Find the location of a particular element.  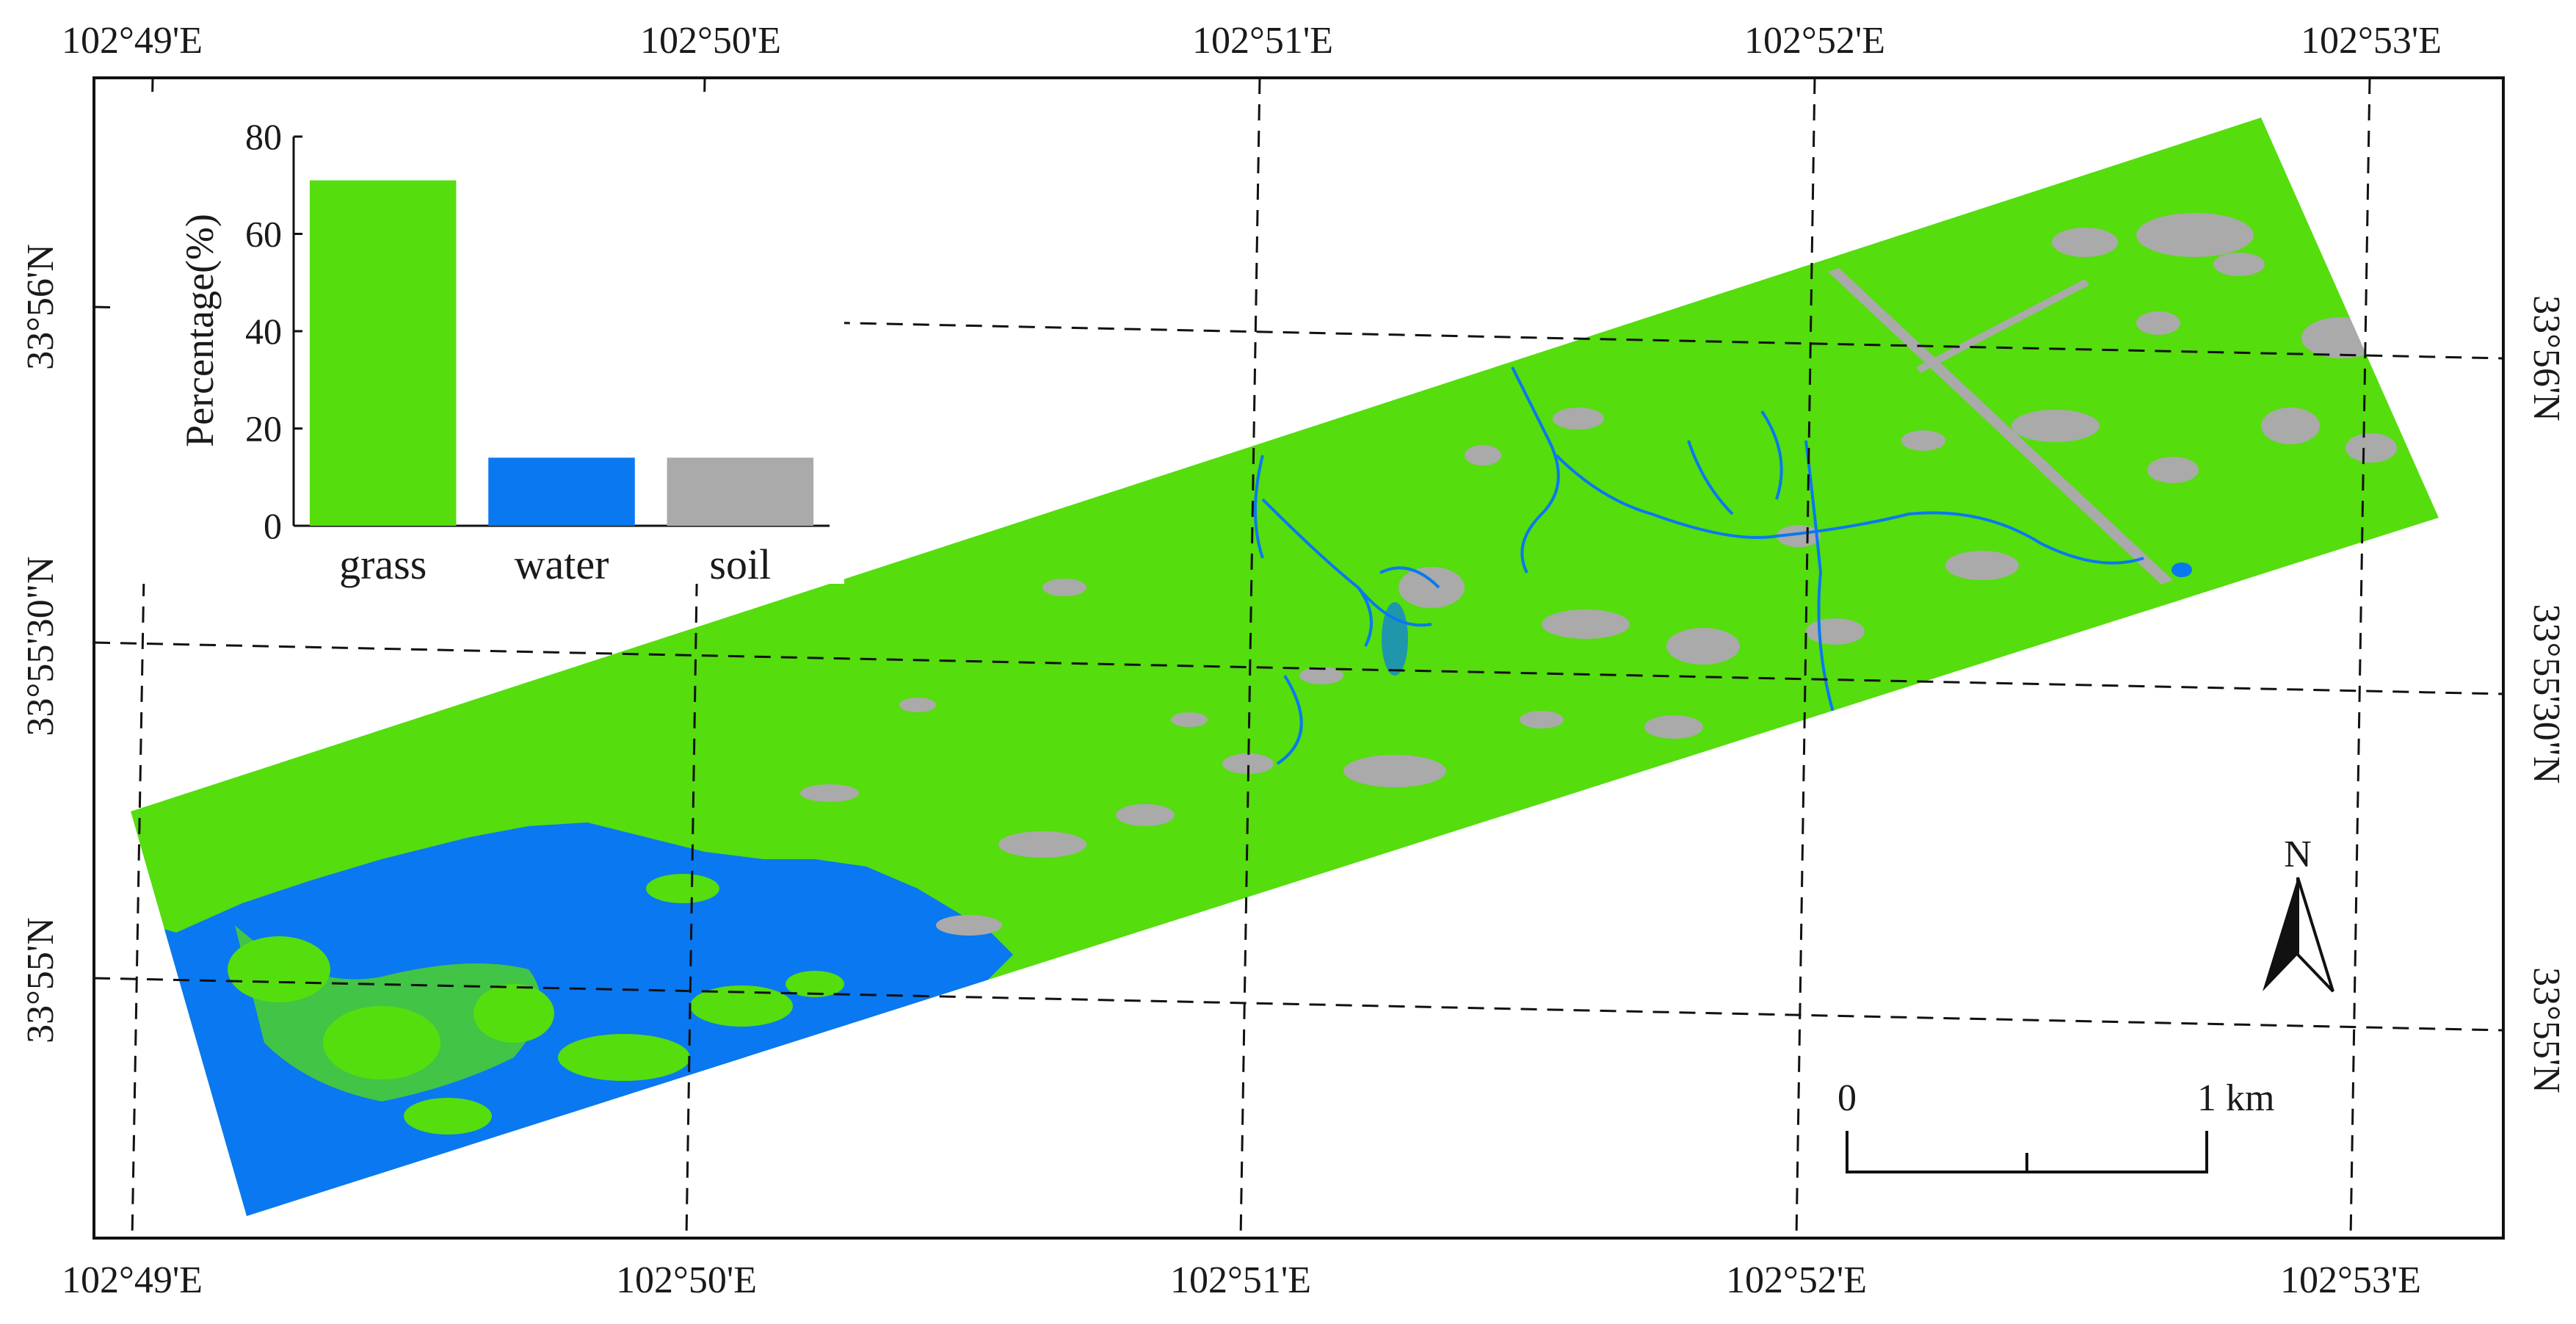

chart-bar-water is located at coordinates (562, 492).